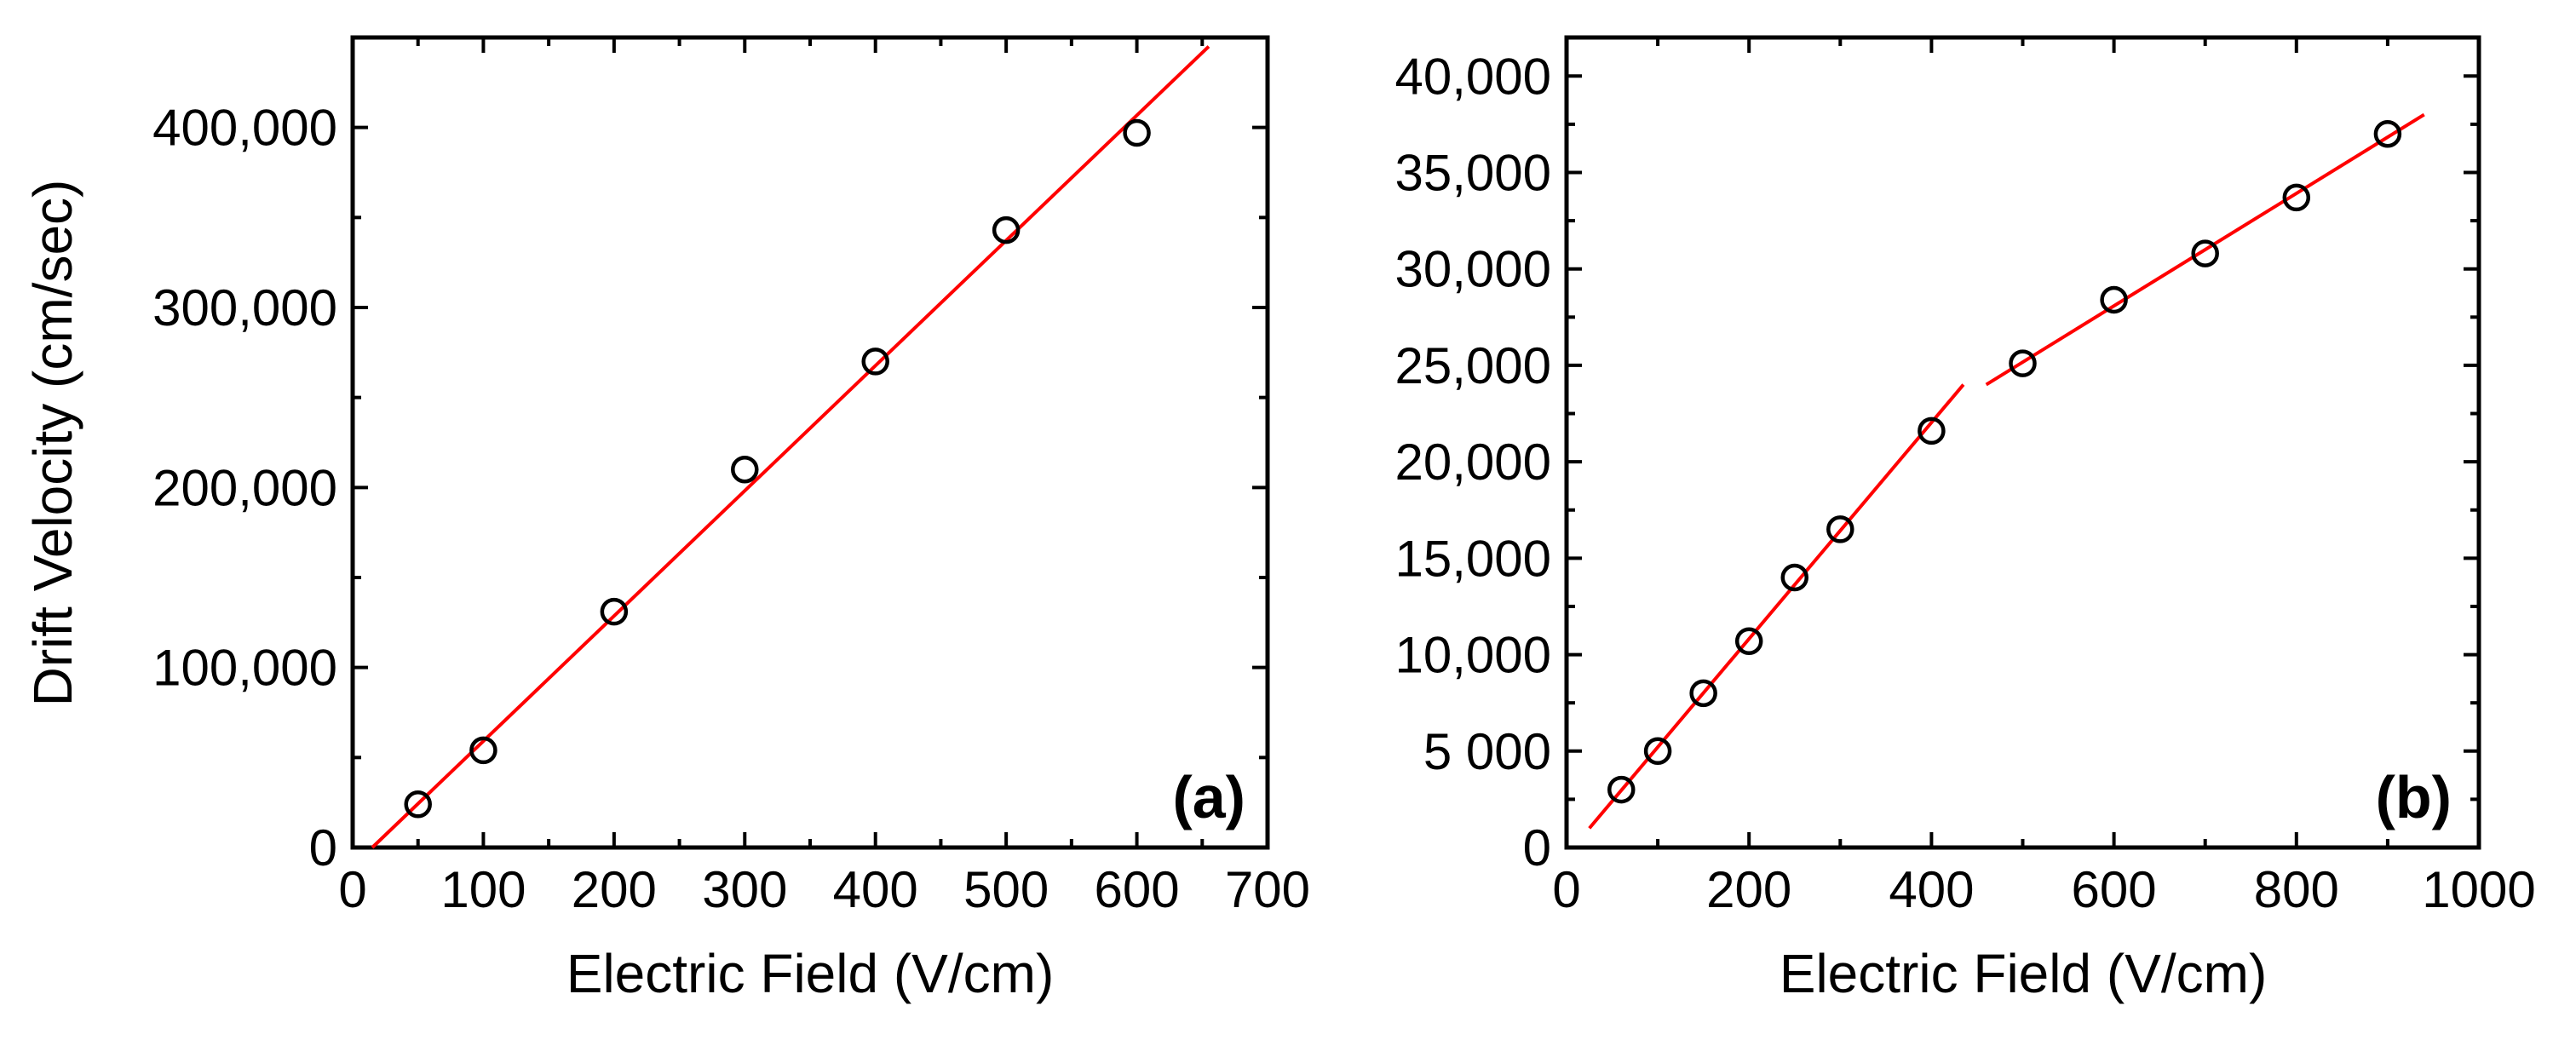 This screenshot has height=1040, width=2576. Describe the element at coordinates (1487, 751) in the screenshot. I see `y-tick-label: 5 000` at that location.